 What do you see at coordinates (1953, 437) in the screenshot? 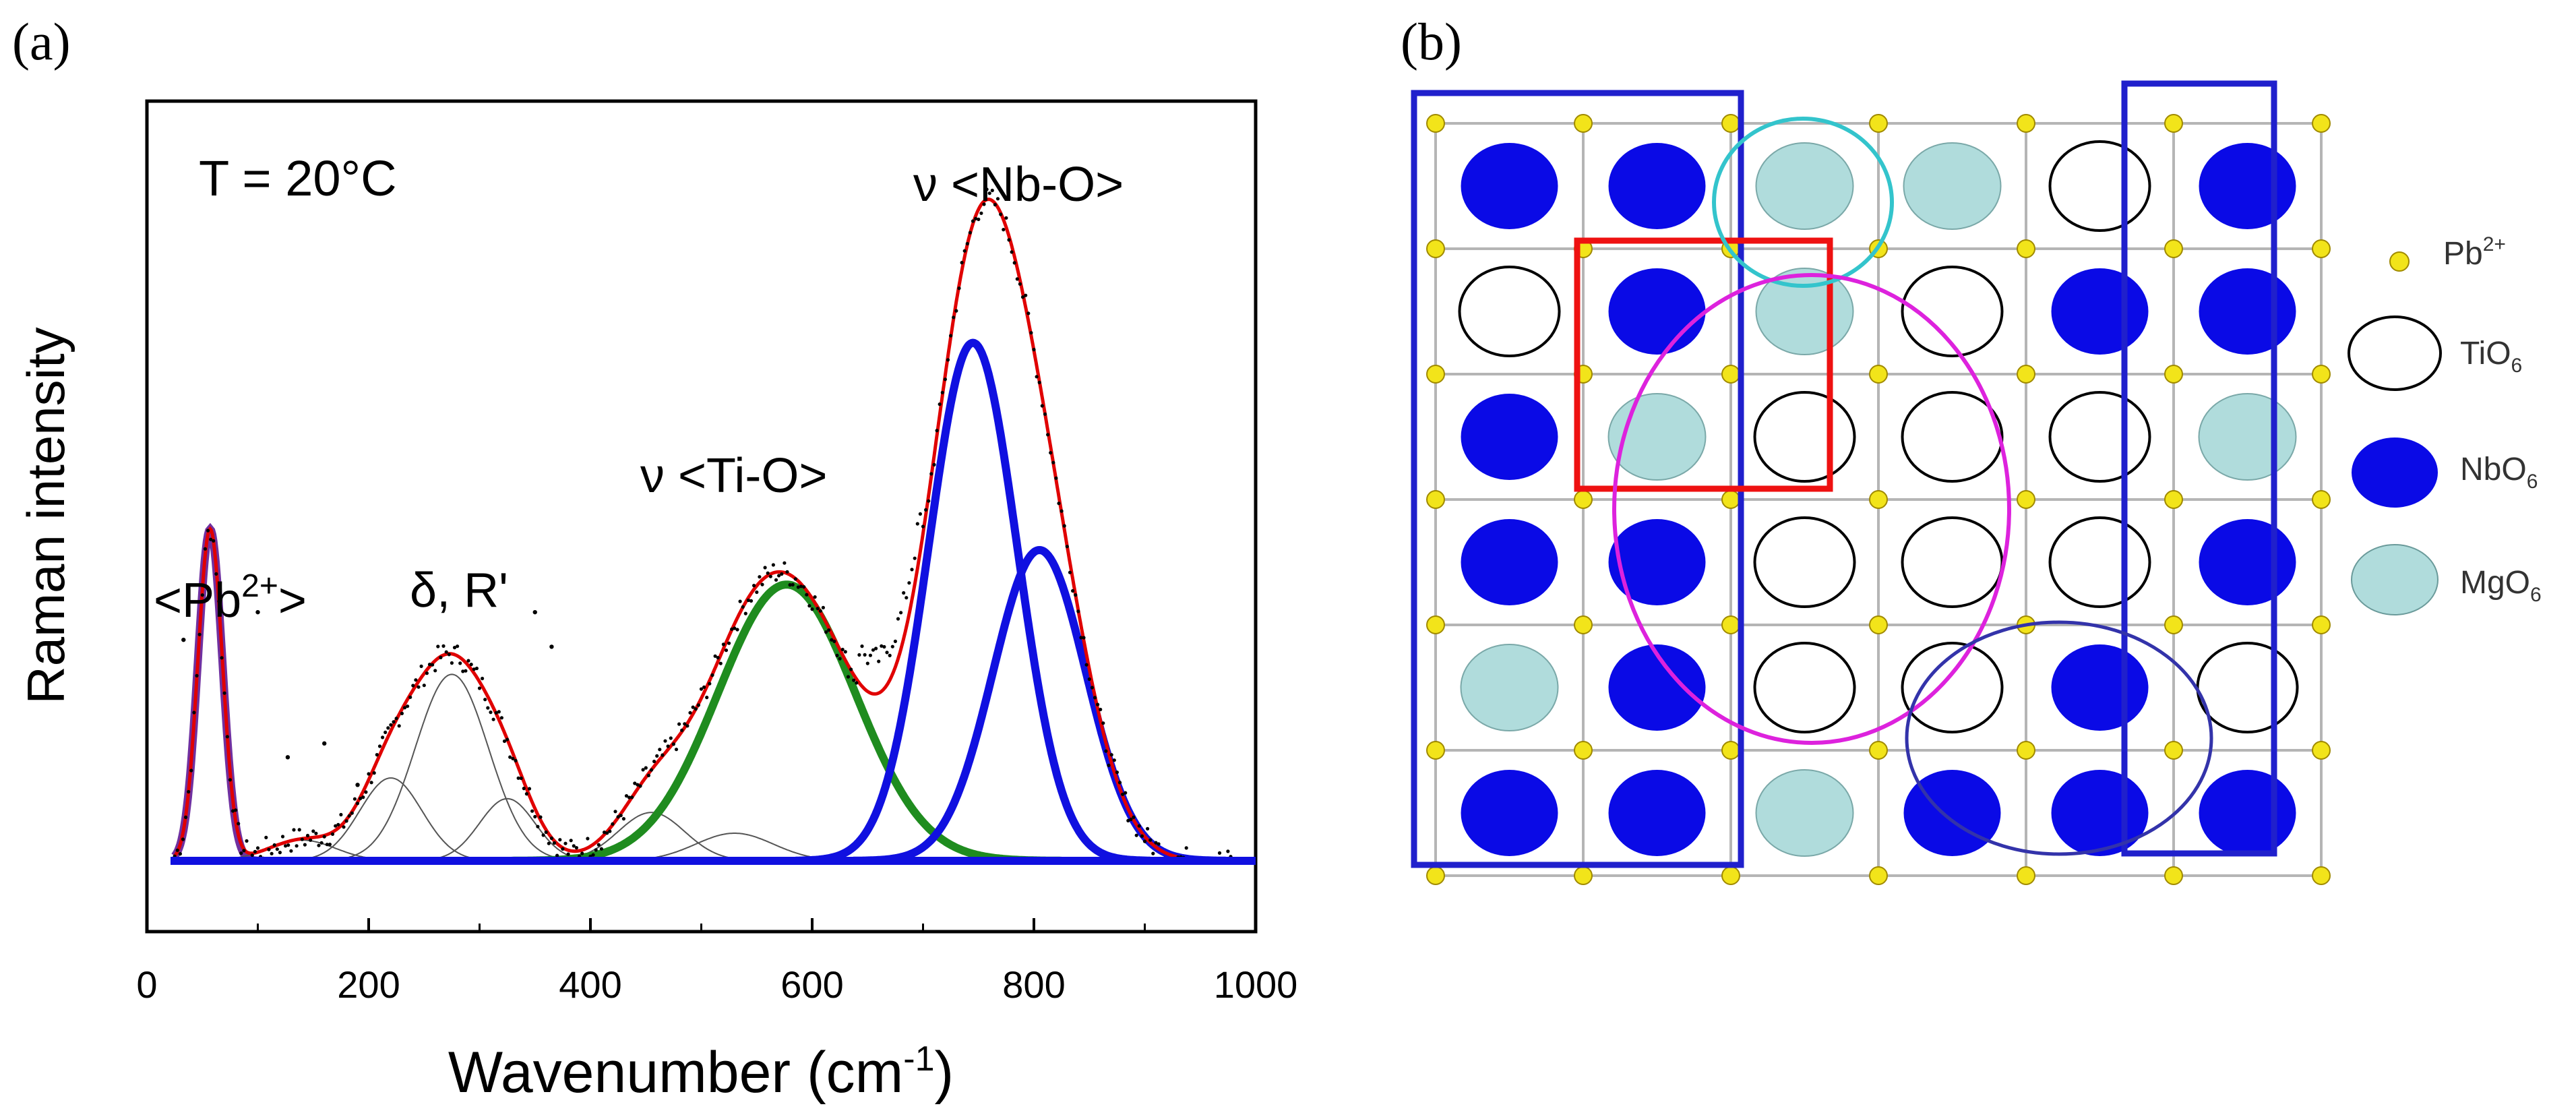
I see `octahedron-tio` at bounding box center [1953, 437].